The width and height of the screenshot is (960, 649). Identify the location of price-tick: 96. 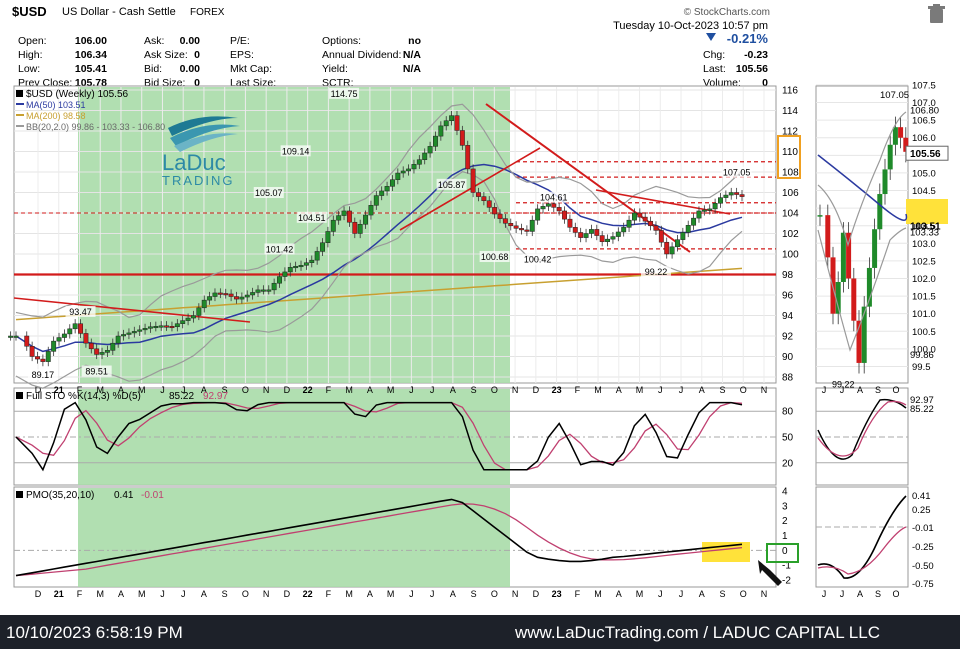
(788, 296).